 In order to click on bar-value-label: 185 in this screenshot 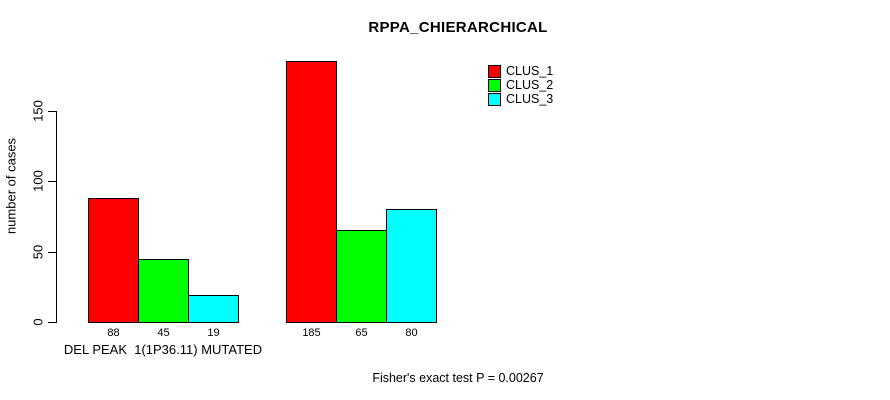, I will do `click(311, 333)`.